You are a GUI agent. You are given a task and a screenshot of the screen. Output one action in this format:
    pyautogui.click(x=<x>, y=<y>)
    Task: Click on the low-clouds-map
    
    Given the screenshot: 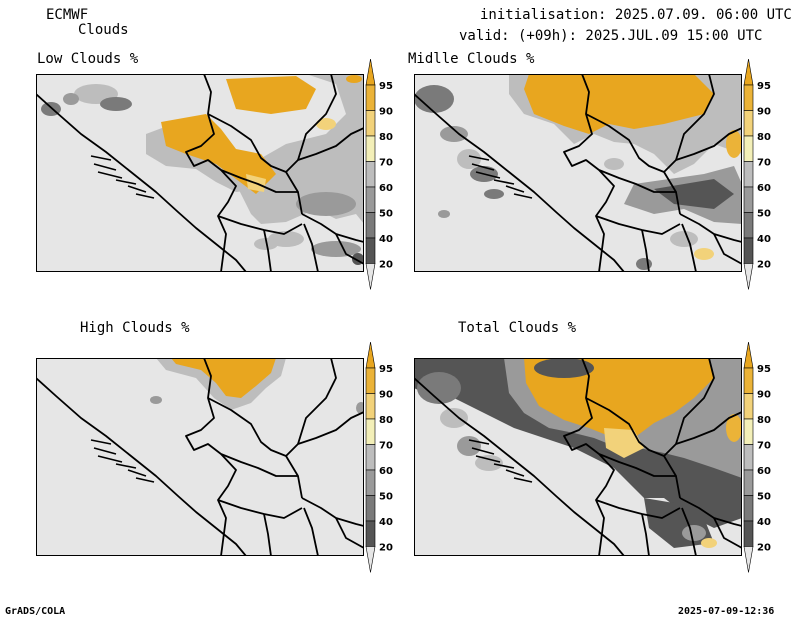 What is the action you would take?
    pyautogui.click(x=200, y=173)
    